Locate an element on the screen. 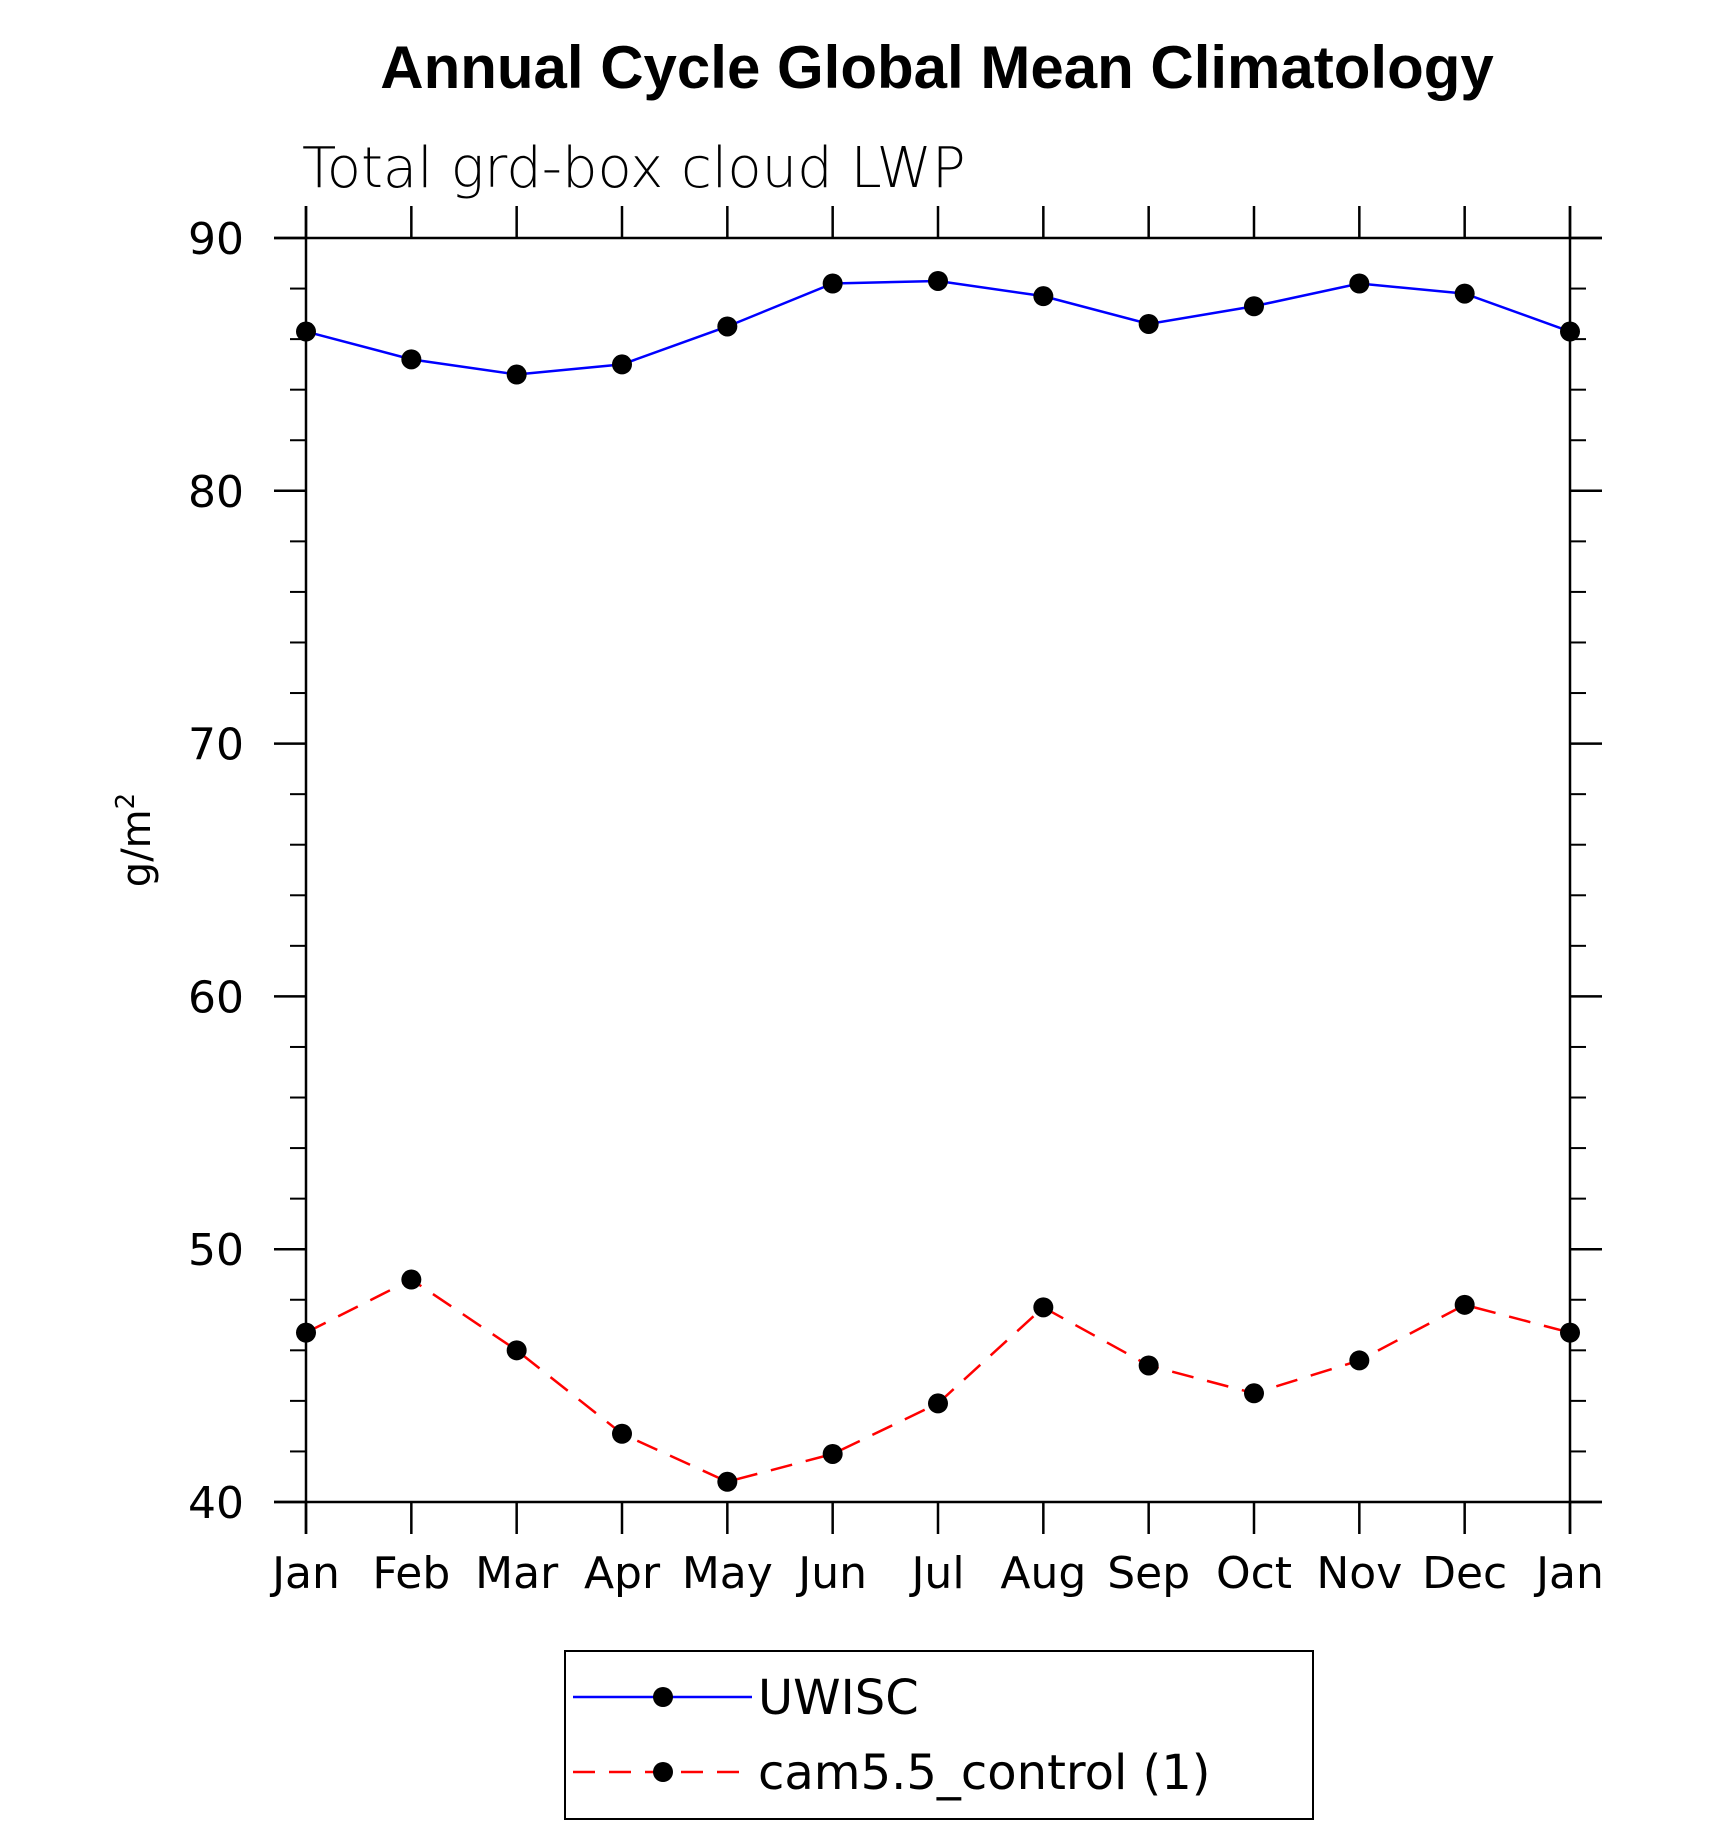 Image resolution: width=1710 pixels, height=1822 pixels. y-axis-label: g/m2 is located at coordinates (135, 840).